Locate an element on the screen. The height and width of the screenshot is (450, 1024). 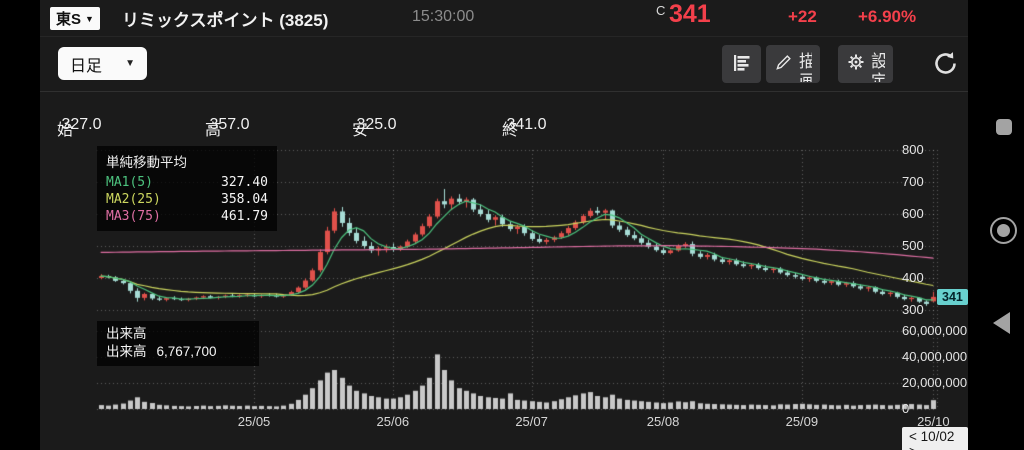
x-axis-month-tick: 25/06 is located at coordinates (393, 421).